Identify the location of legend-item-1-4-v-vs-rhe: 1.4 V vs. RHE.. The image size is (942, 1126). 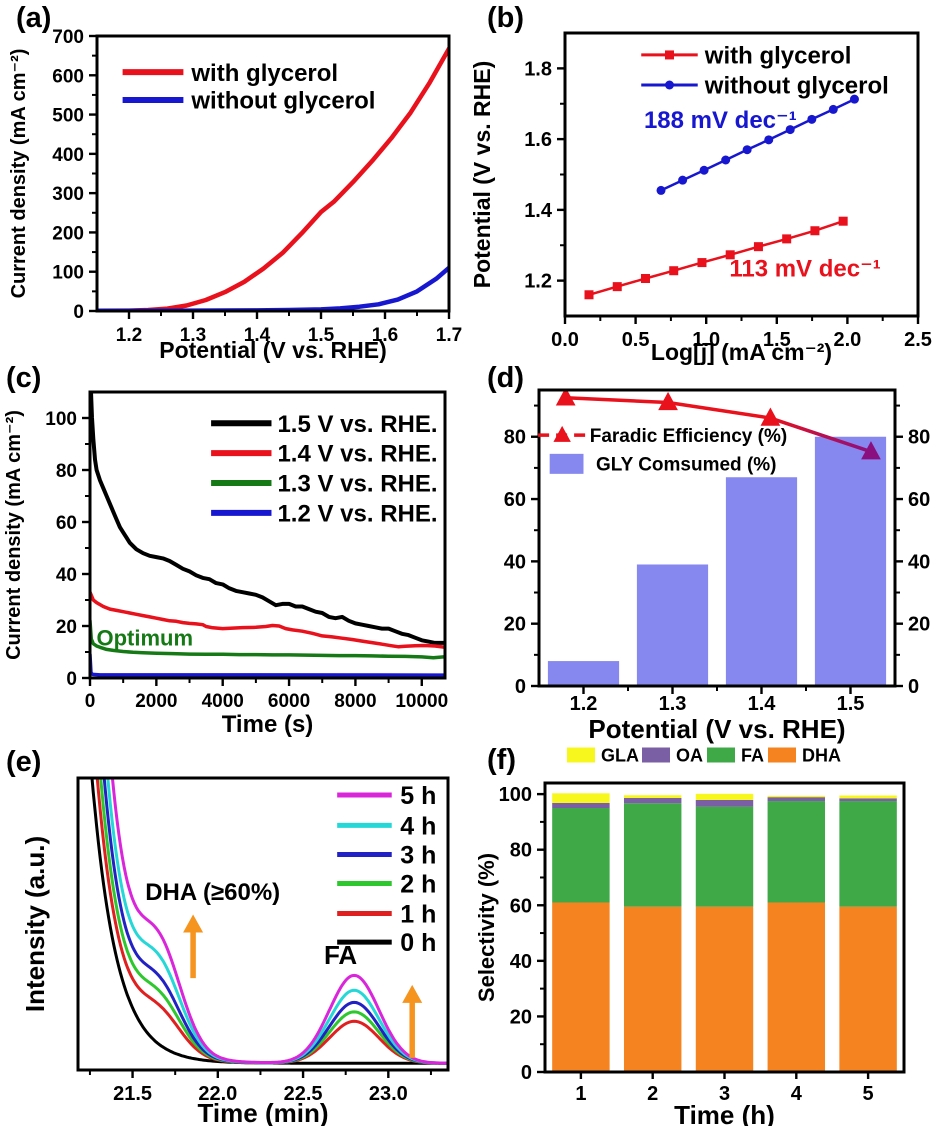
(324, 454).